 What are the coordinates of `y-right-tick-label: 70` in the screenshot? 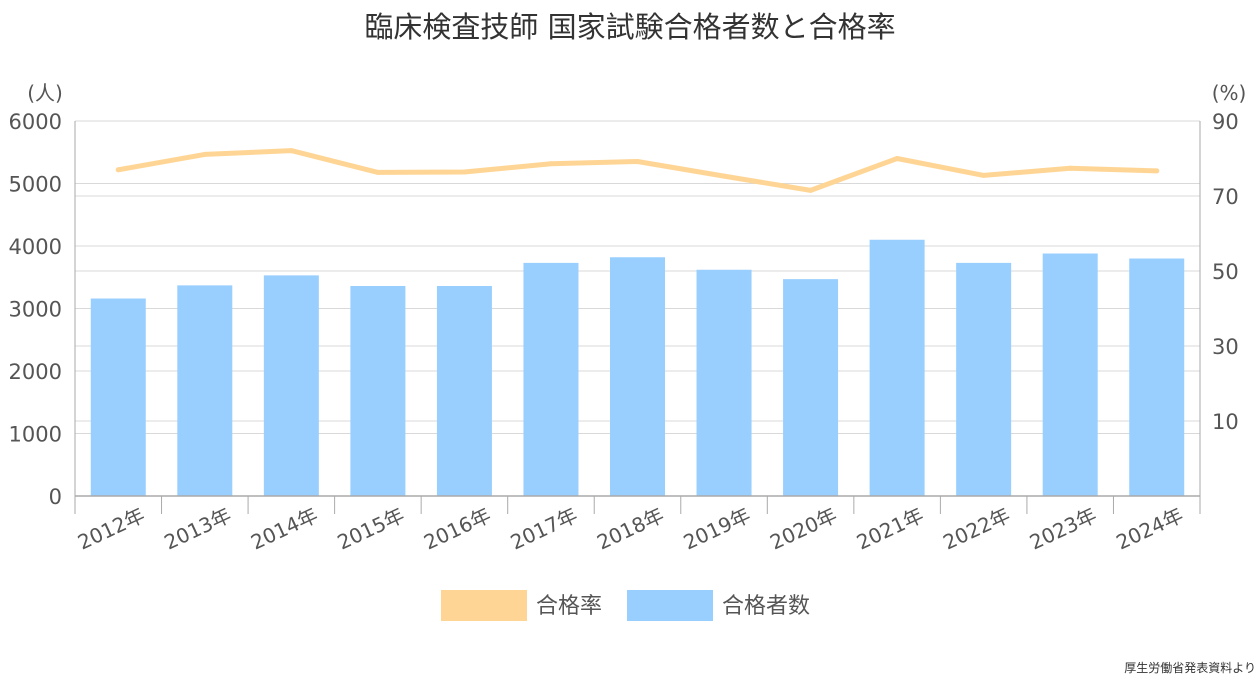 It's located at (1225, 197).